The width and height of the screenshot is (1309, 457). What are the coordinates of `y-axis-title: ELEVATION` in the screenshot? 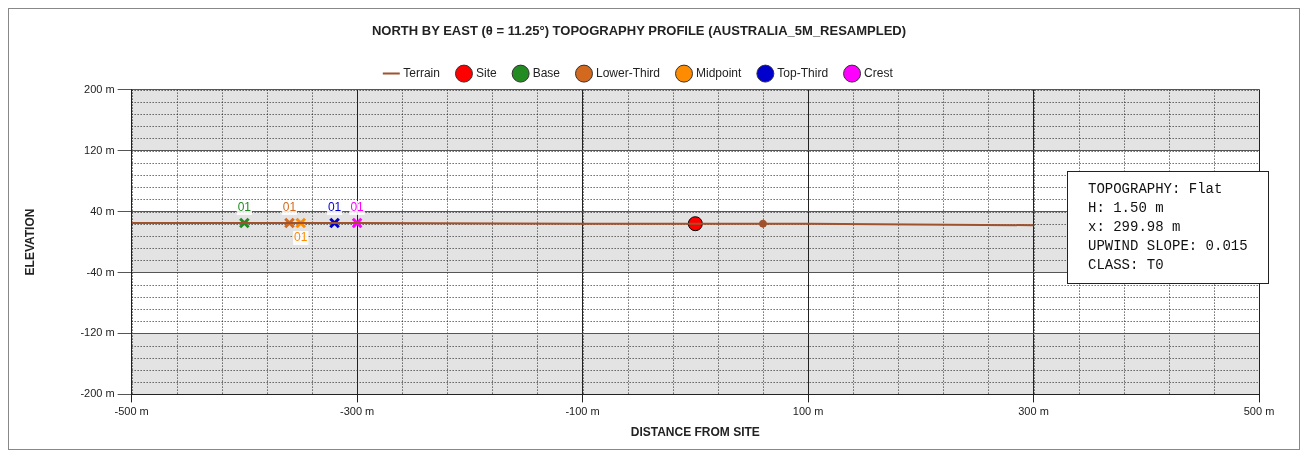 It's located at (29, 242).